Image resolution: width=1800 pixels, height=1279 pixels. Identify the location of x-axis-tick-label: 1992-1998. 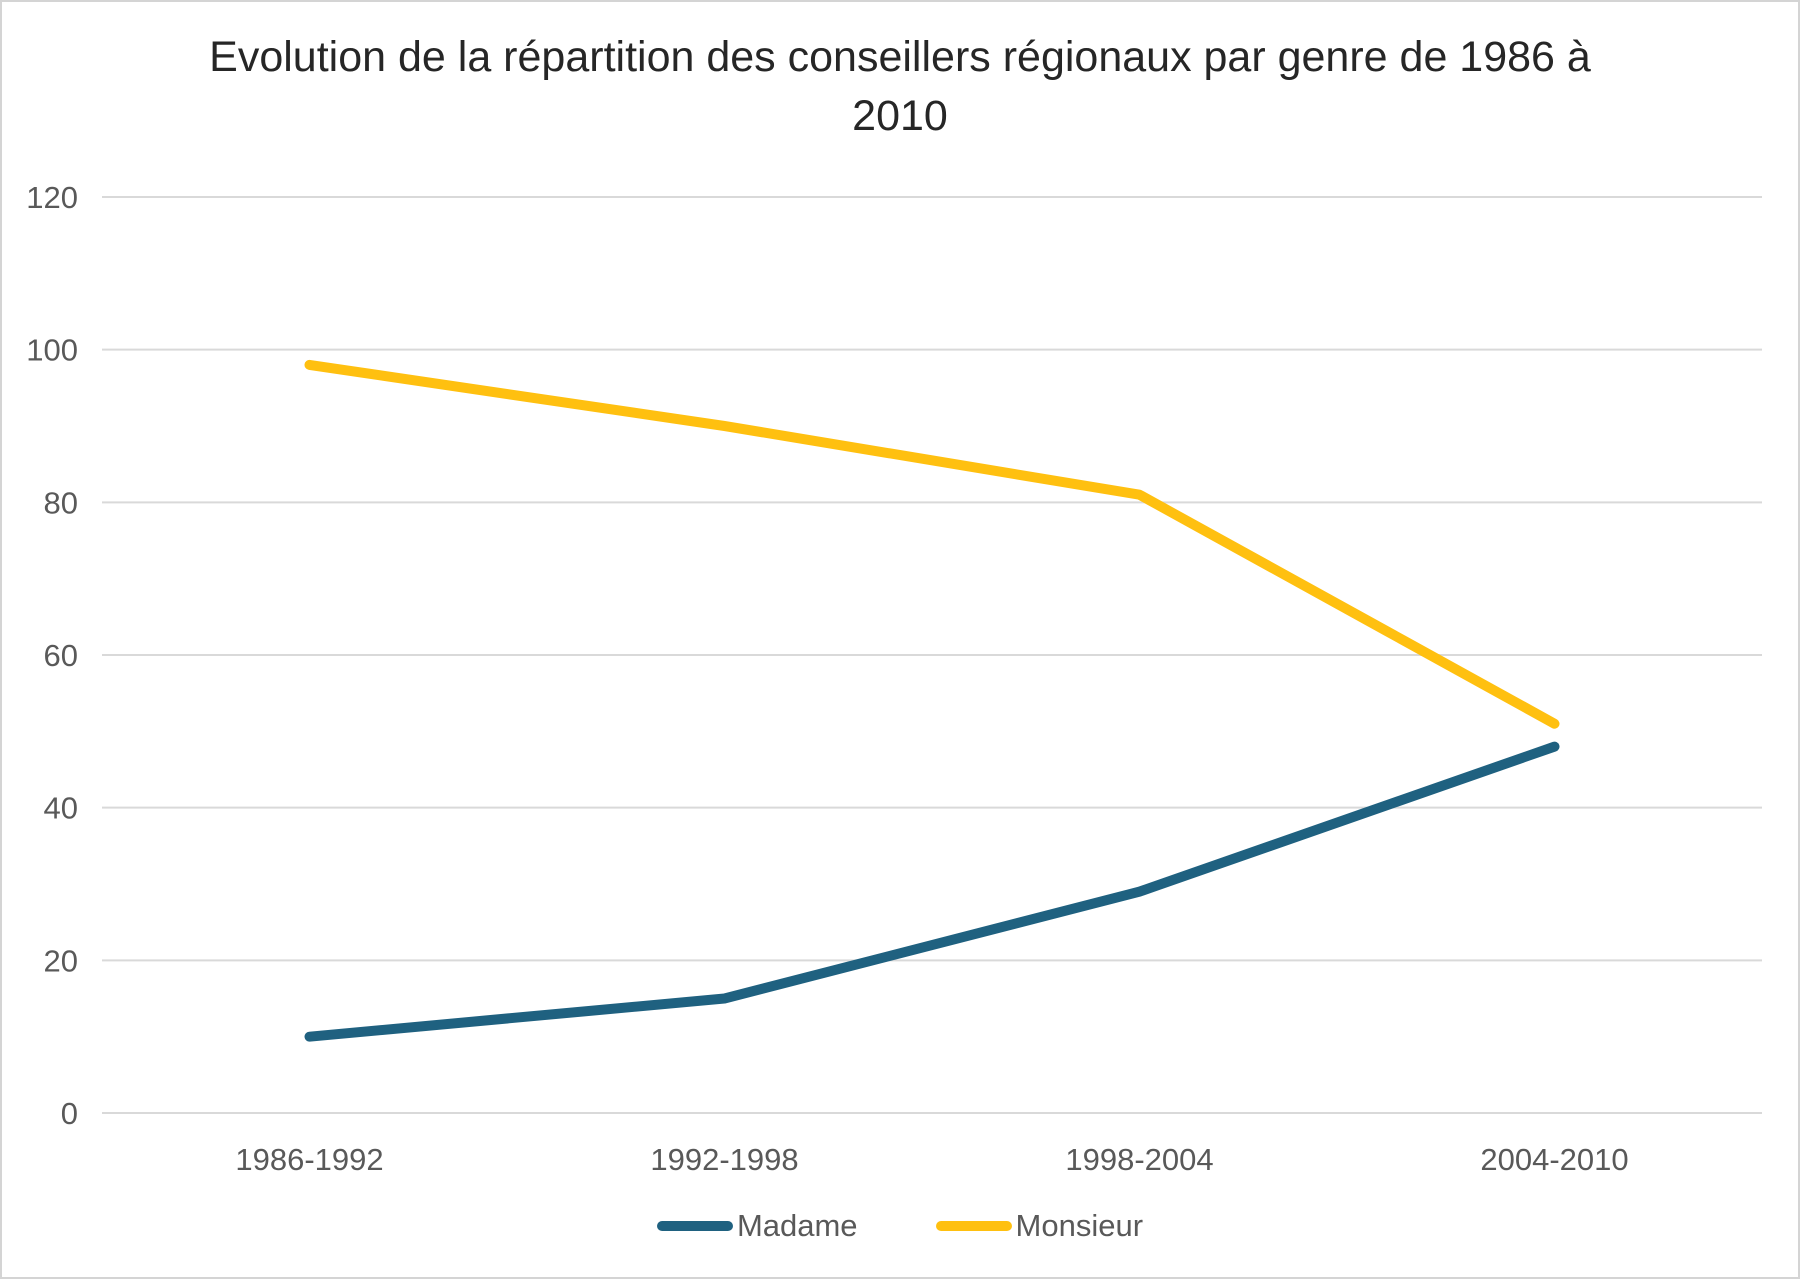
(724, 1159).